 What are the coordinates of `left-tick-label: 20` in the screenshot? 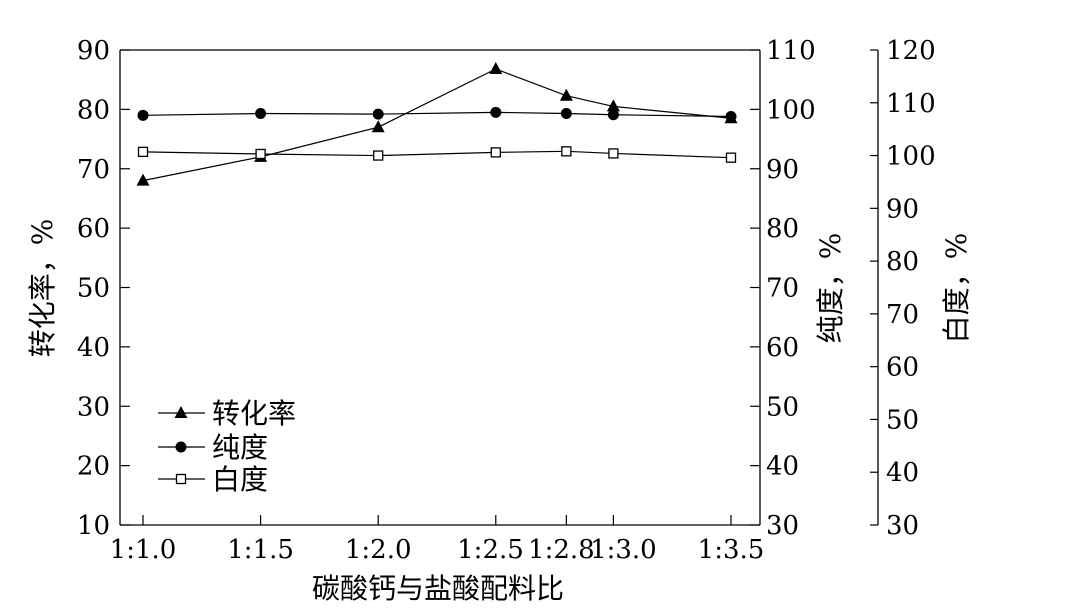 It's located at (93, 467).